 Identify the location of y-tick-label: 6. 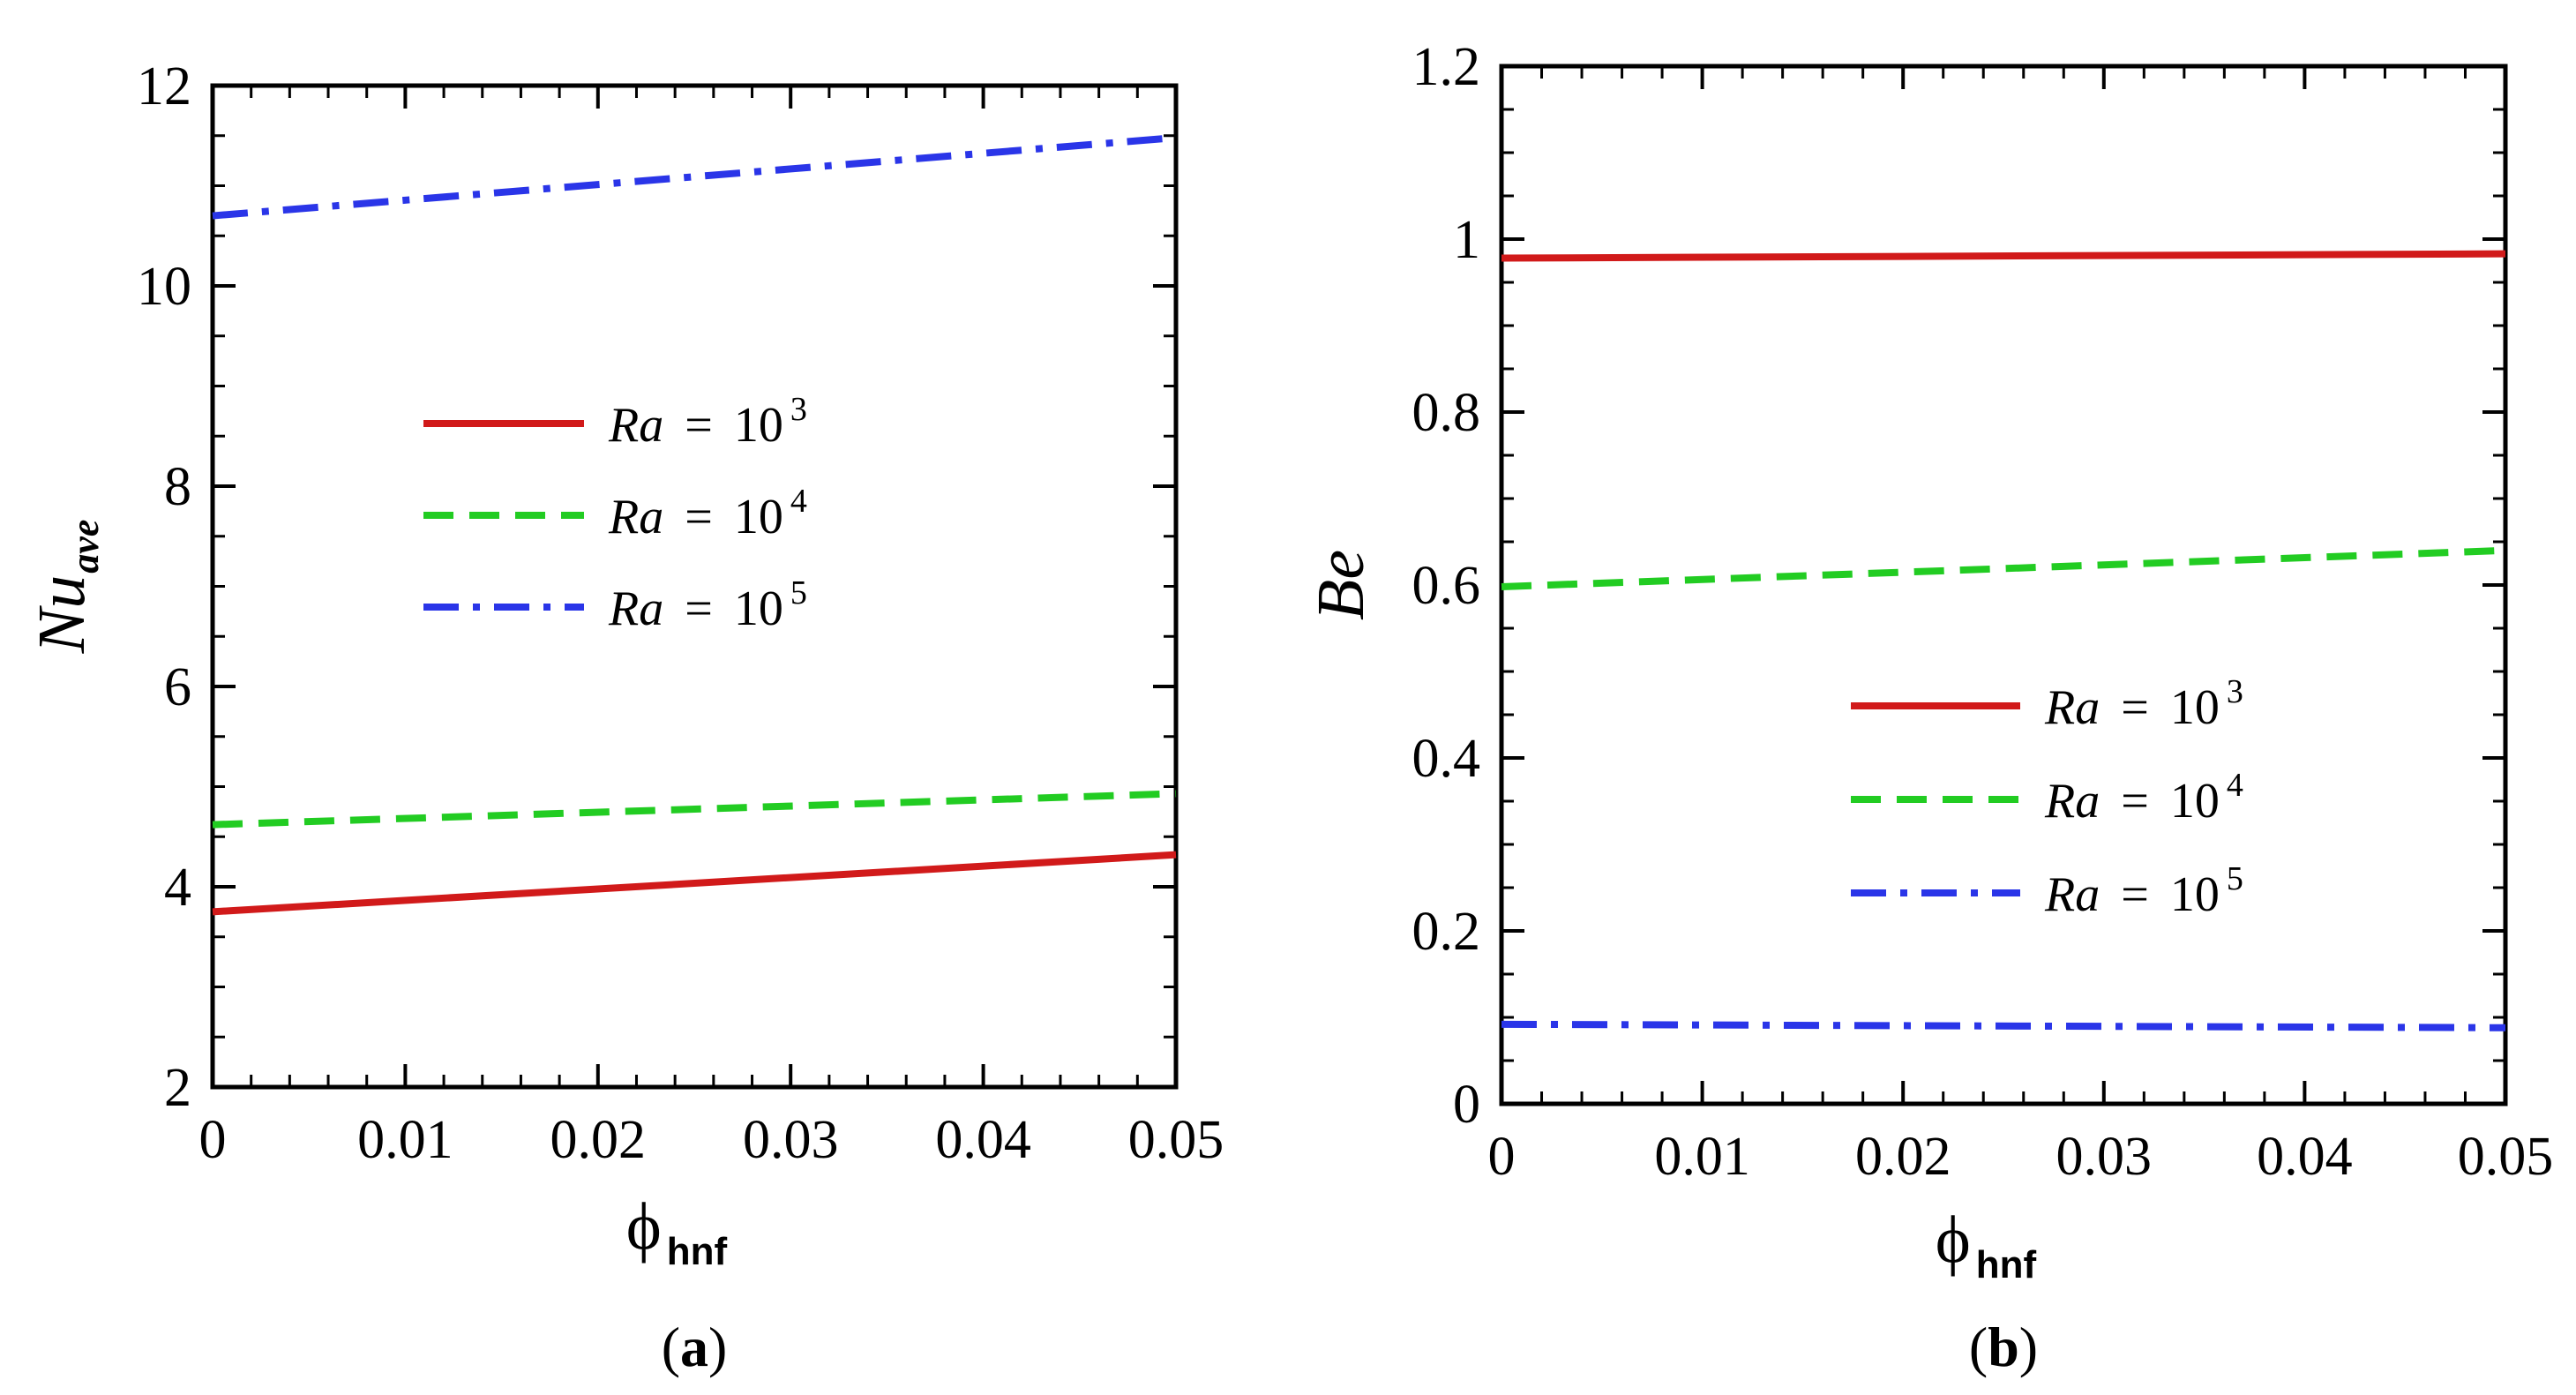
(178, 687).